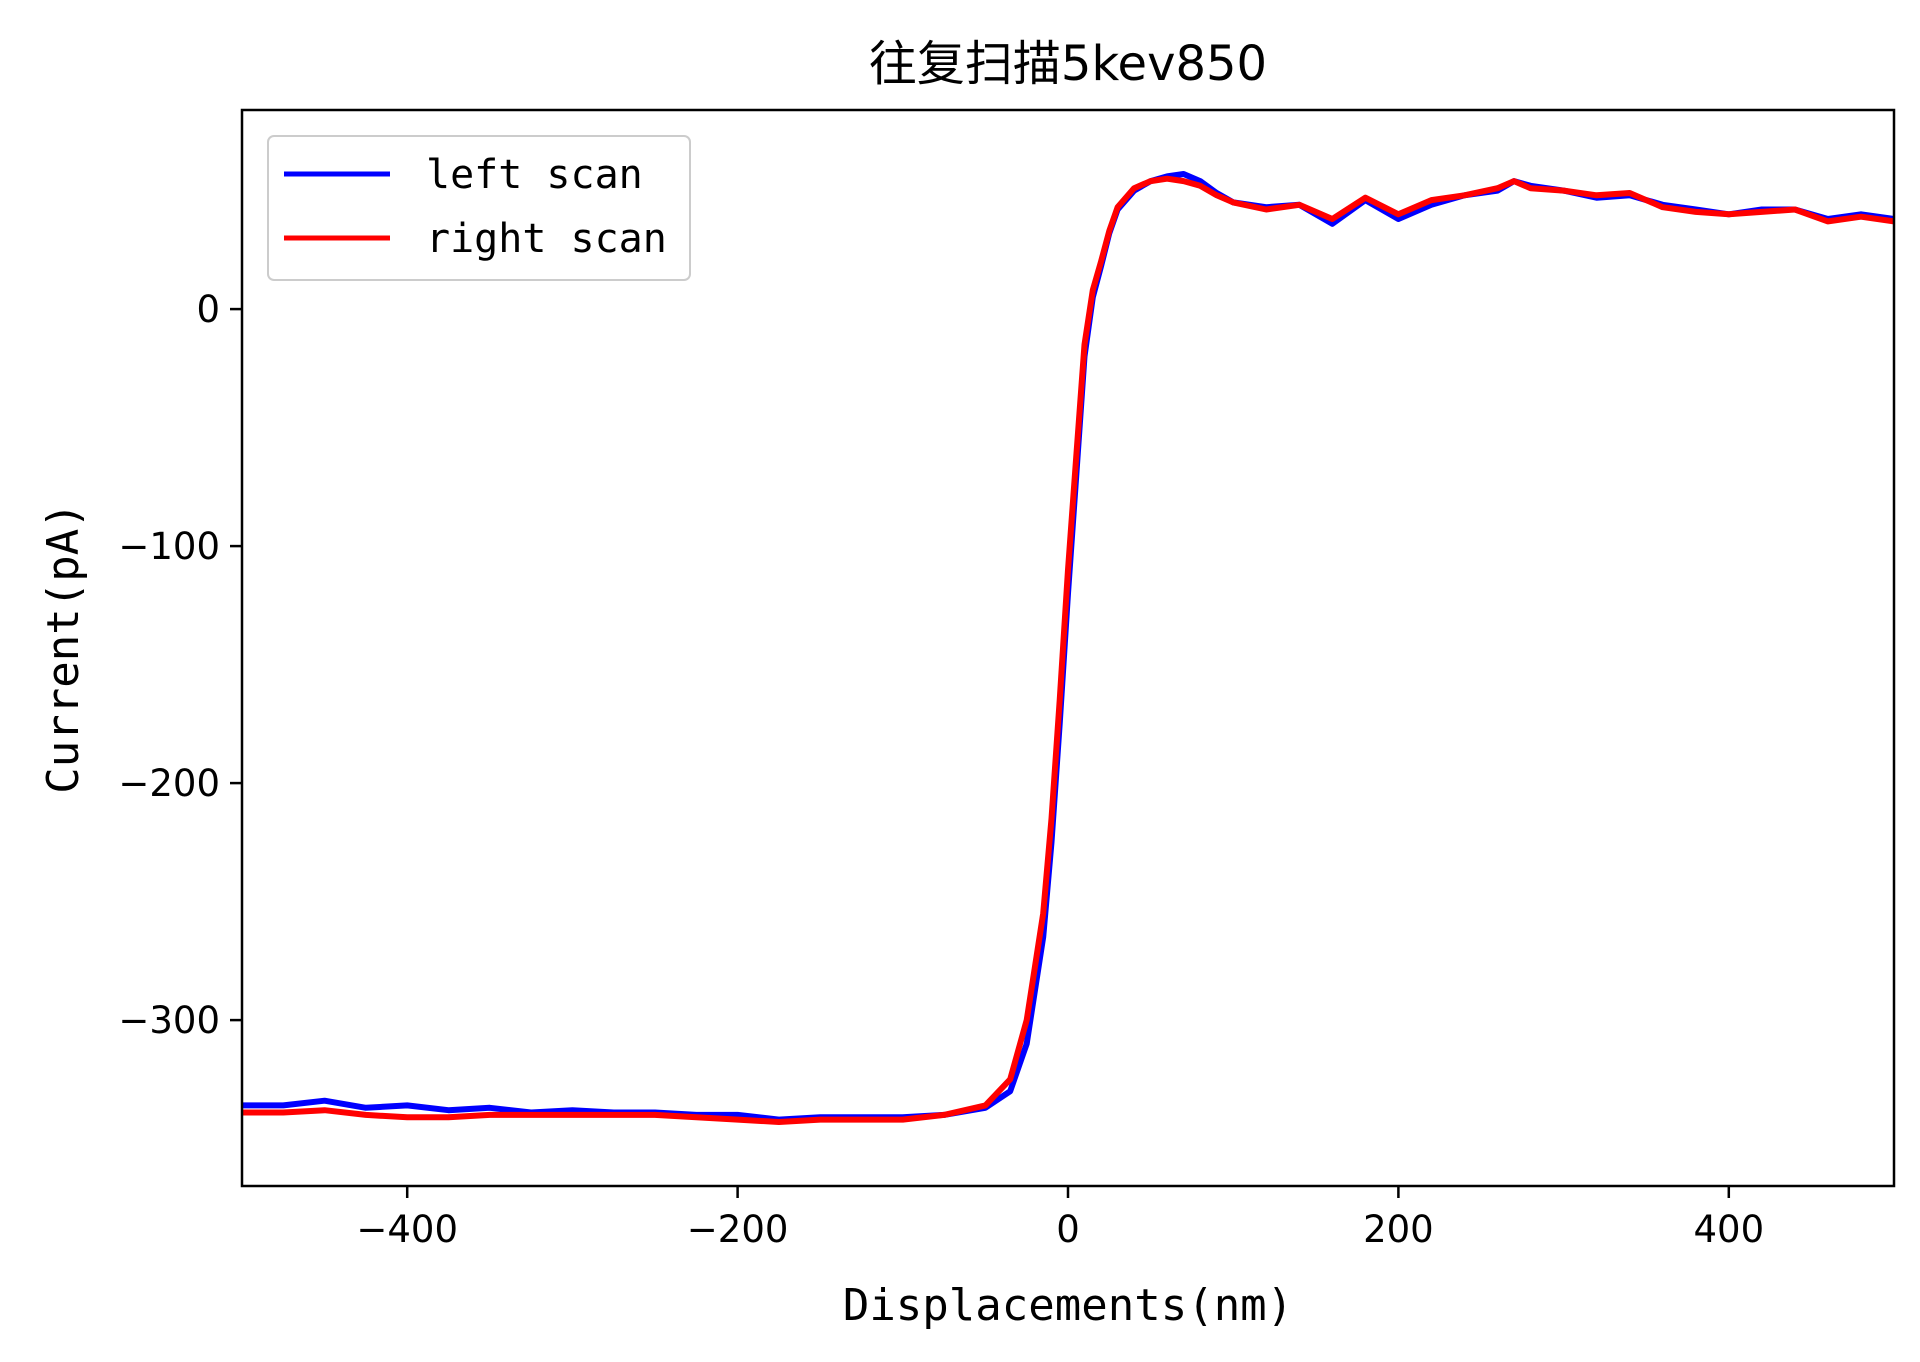 The image size is (1920, 1362). I want to click on y-tick-label: −100, so click(169, 546).